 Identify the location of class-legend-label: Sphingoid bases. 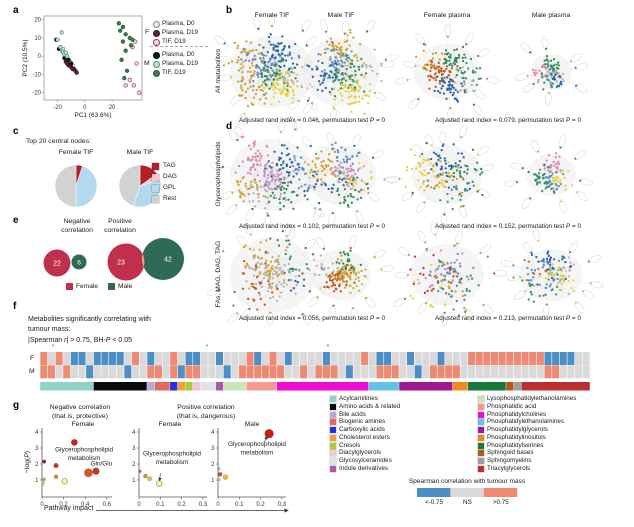
(510, 453).